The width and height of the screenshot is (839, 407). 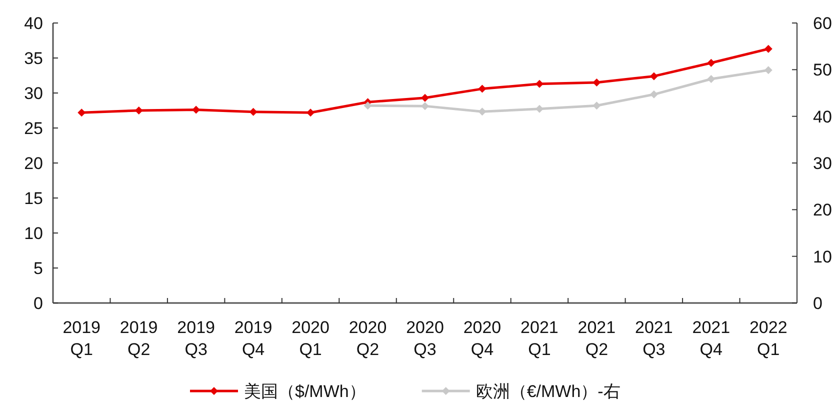 I want to click on x-tick-label: 2020 Q3, so click(x=425, y=338).